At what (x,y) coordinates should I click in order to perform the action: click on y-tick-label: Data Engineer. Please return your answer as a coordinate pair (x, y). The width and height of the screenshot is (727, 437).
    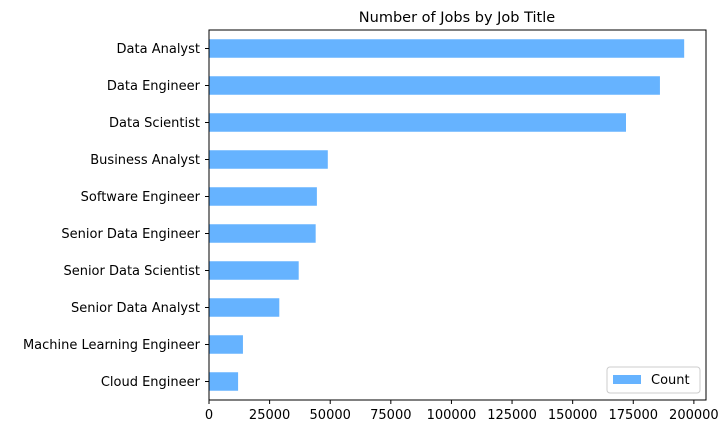
    Looking at the image, I should click on (154, 86).